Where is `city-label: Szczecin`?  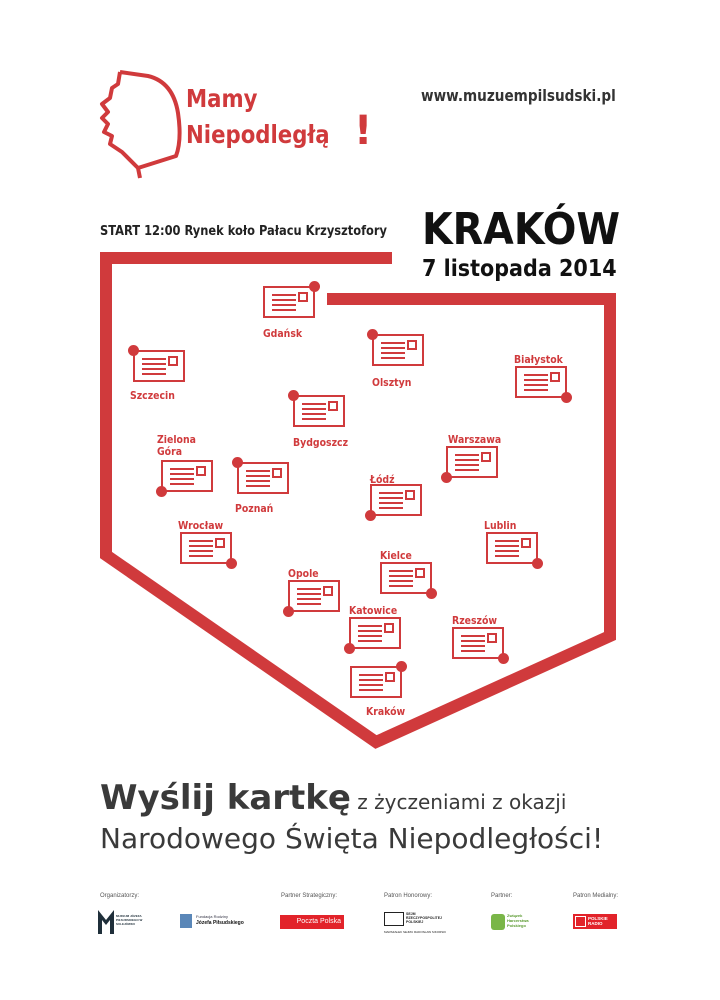
city-label: Szczecin is located at coordinates (152, 395).